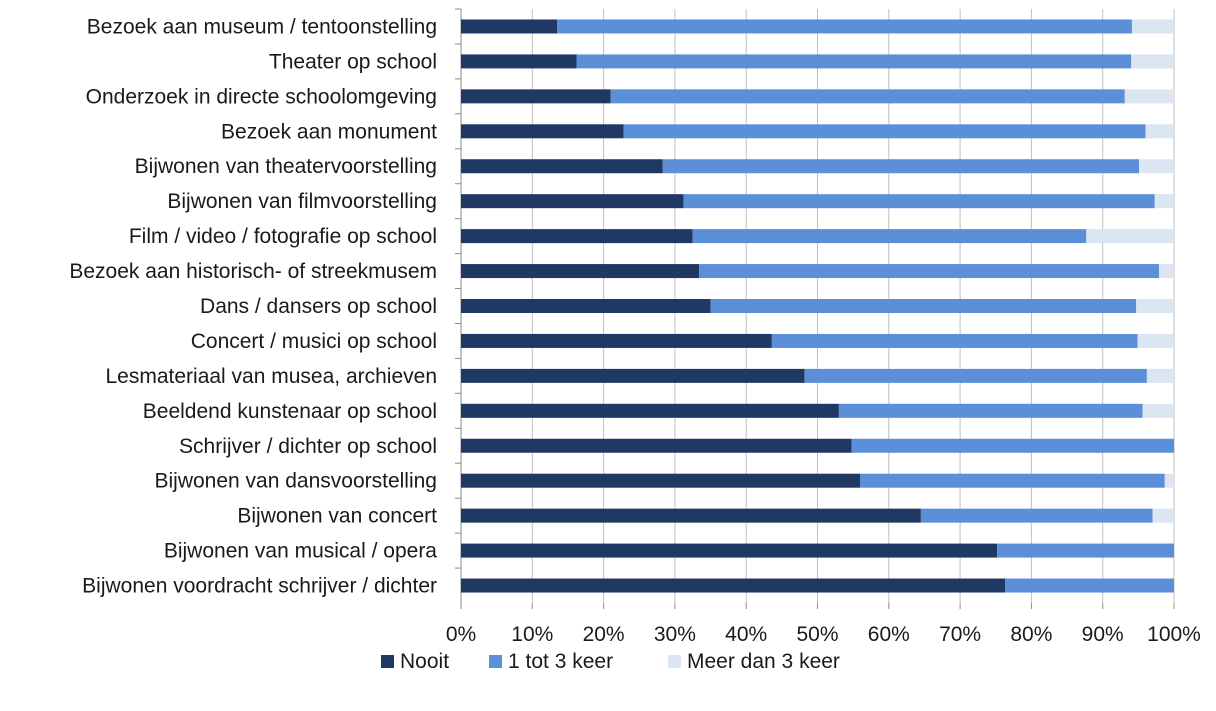 The height and width of the screenshot is (711, 1216). I want to click on legend-label: Meer dan 3 keer, so click(763, 661).